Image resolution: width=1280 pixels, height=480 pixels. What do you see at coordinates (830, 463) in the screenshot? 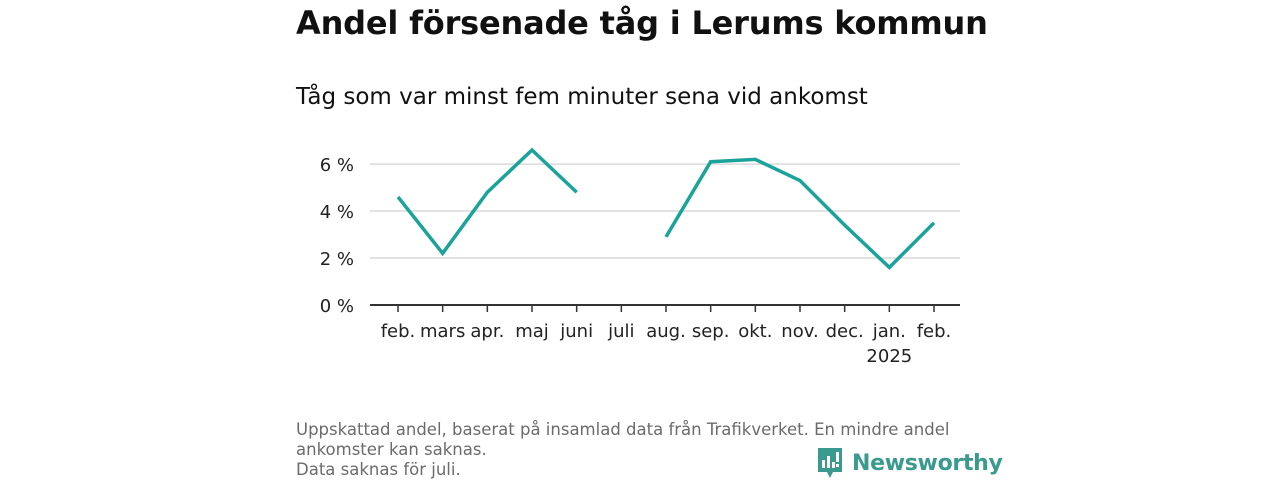
I see `newsworthy-logo-icon` at bounding box center [830, 463].